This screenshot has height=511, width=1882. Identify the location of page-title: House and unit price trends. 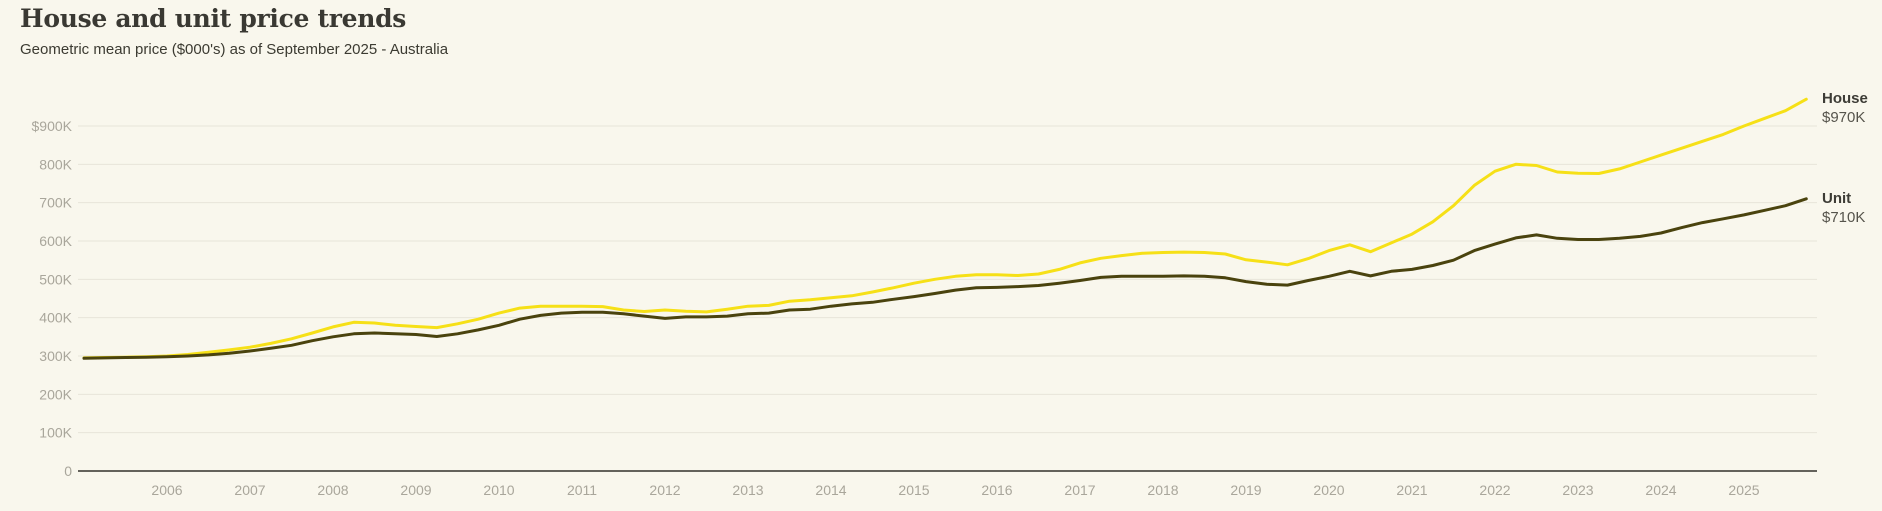
(213, 18).